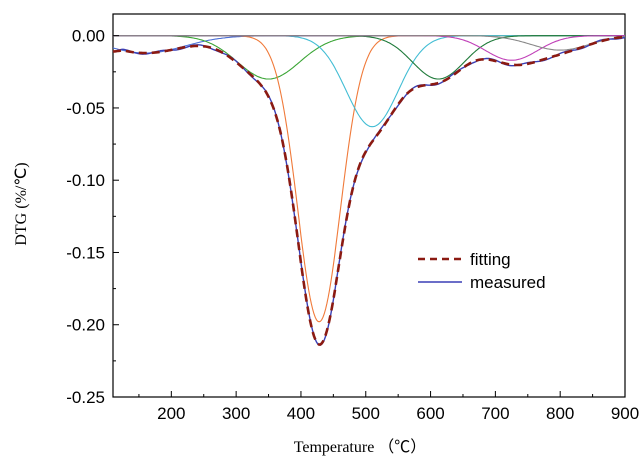 This screenshot has width=643, height=457. I want to click on y-tick-label: -0.05, so click(85, 108).